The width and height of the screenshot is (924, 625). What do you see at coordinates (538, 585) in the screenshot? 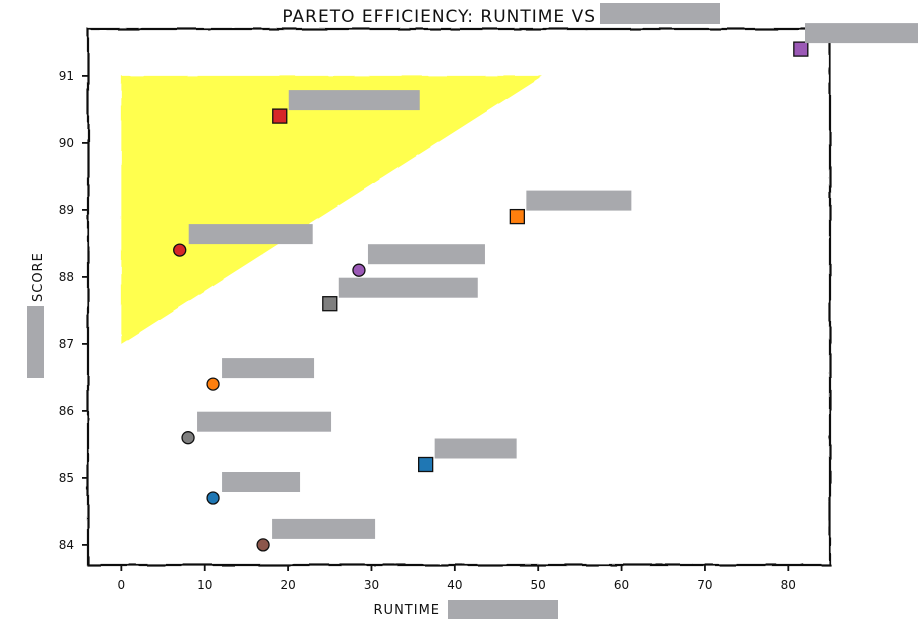
I see `x-tick-label: 50` at bounding box center [538, 585].